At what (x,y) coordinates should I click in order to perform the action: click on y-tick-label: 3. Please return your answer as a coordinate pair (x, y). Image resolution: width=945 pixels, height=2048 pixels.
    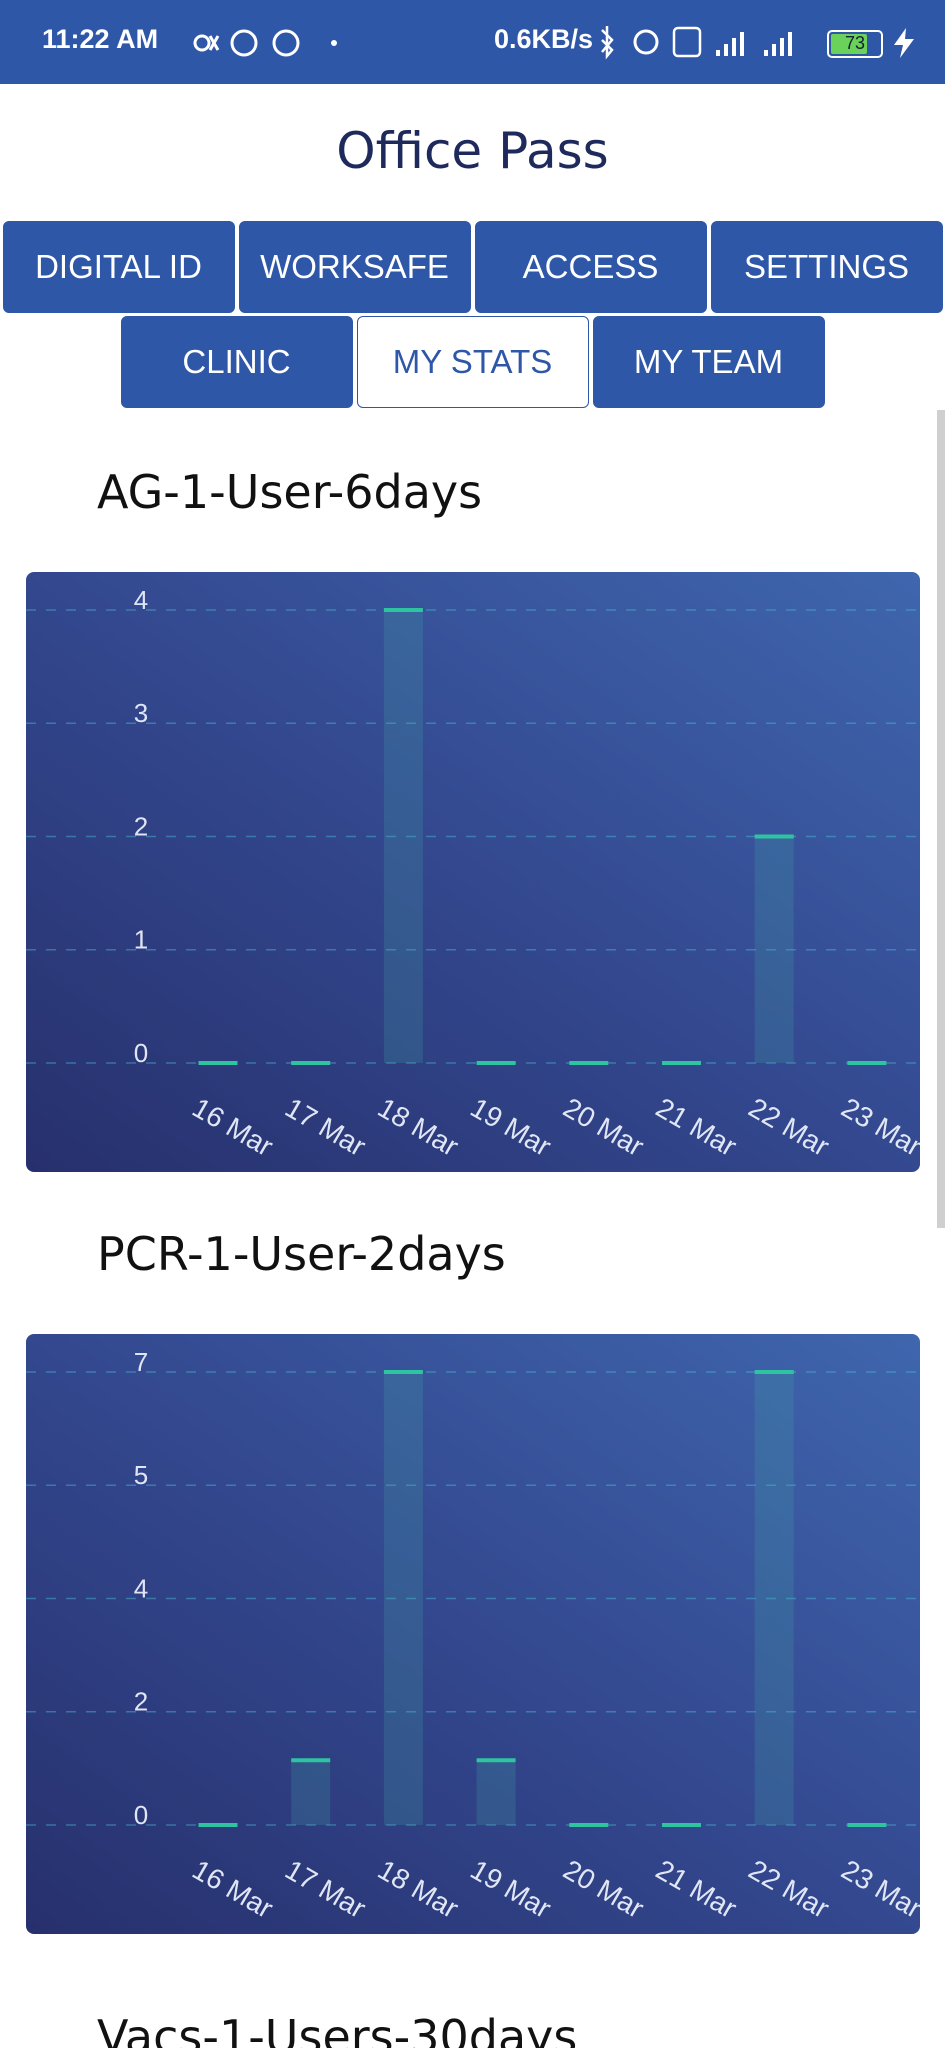
    Looking at the image, I should click on (141, 713).